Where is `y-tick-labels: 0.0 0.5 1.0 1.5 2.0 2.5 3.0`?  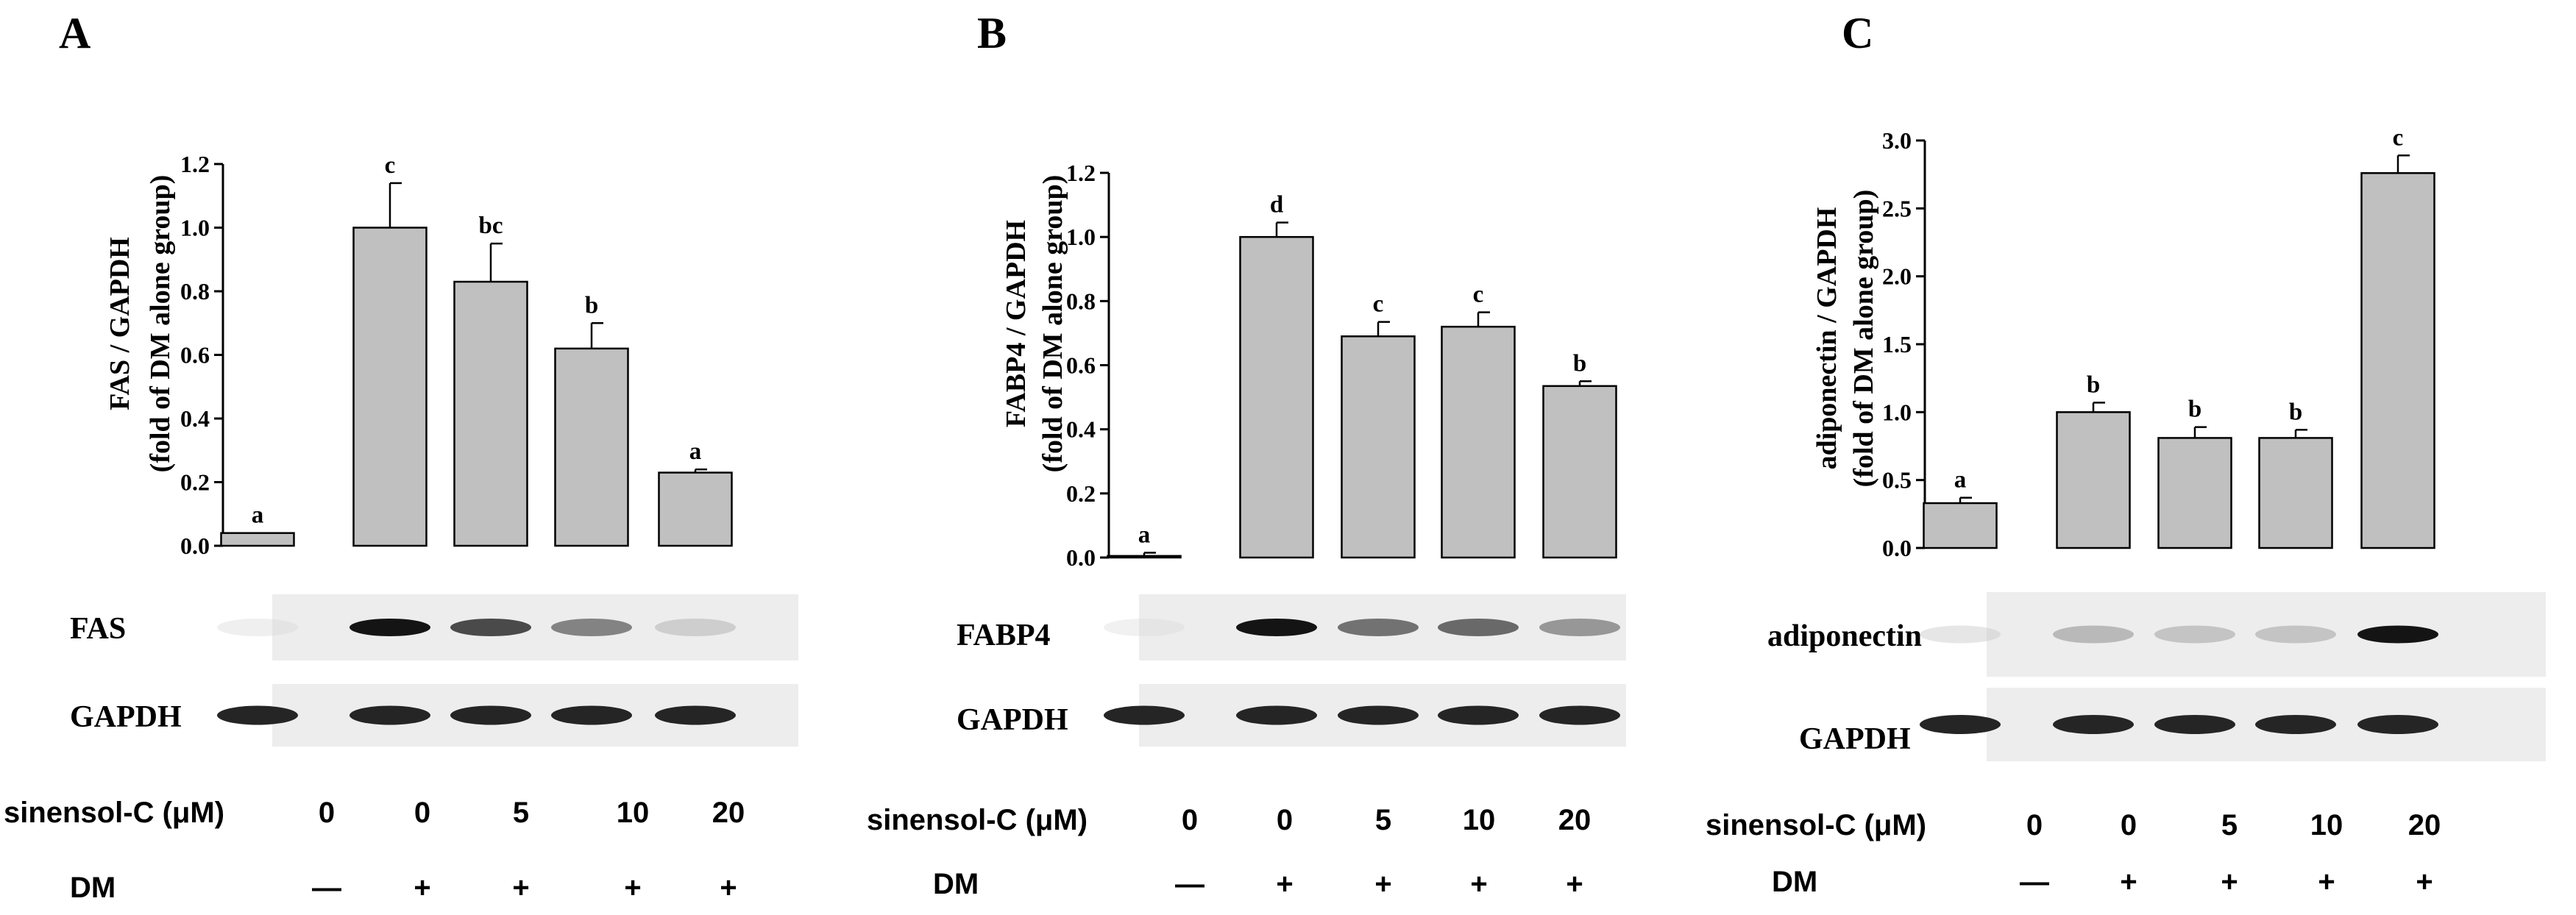
y-tick-labels: 0.0 0.5 1.0 1.5 2.0 2.5 3.0 is located at coordinates (1897, 344).